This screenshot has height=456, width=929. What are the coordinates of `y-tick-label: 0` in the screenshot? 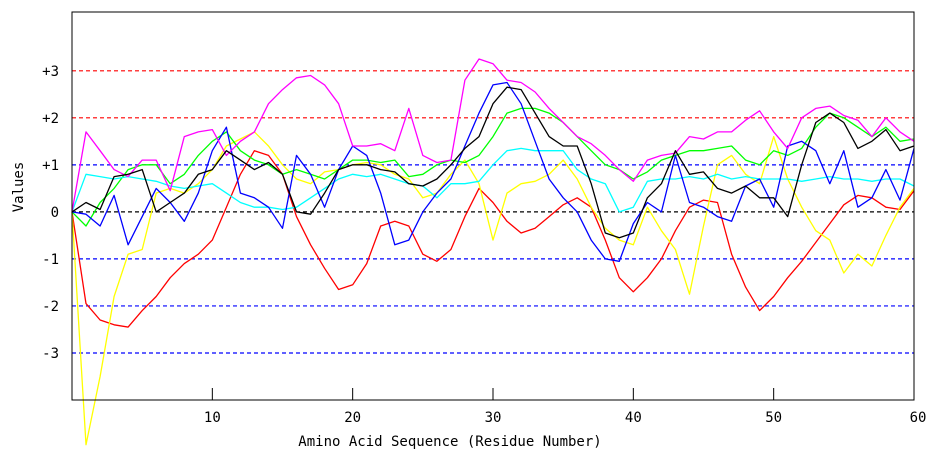 It's located at (55, 213).